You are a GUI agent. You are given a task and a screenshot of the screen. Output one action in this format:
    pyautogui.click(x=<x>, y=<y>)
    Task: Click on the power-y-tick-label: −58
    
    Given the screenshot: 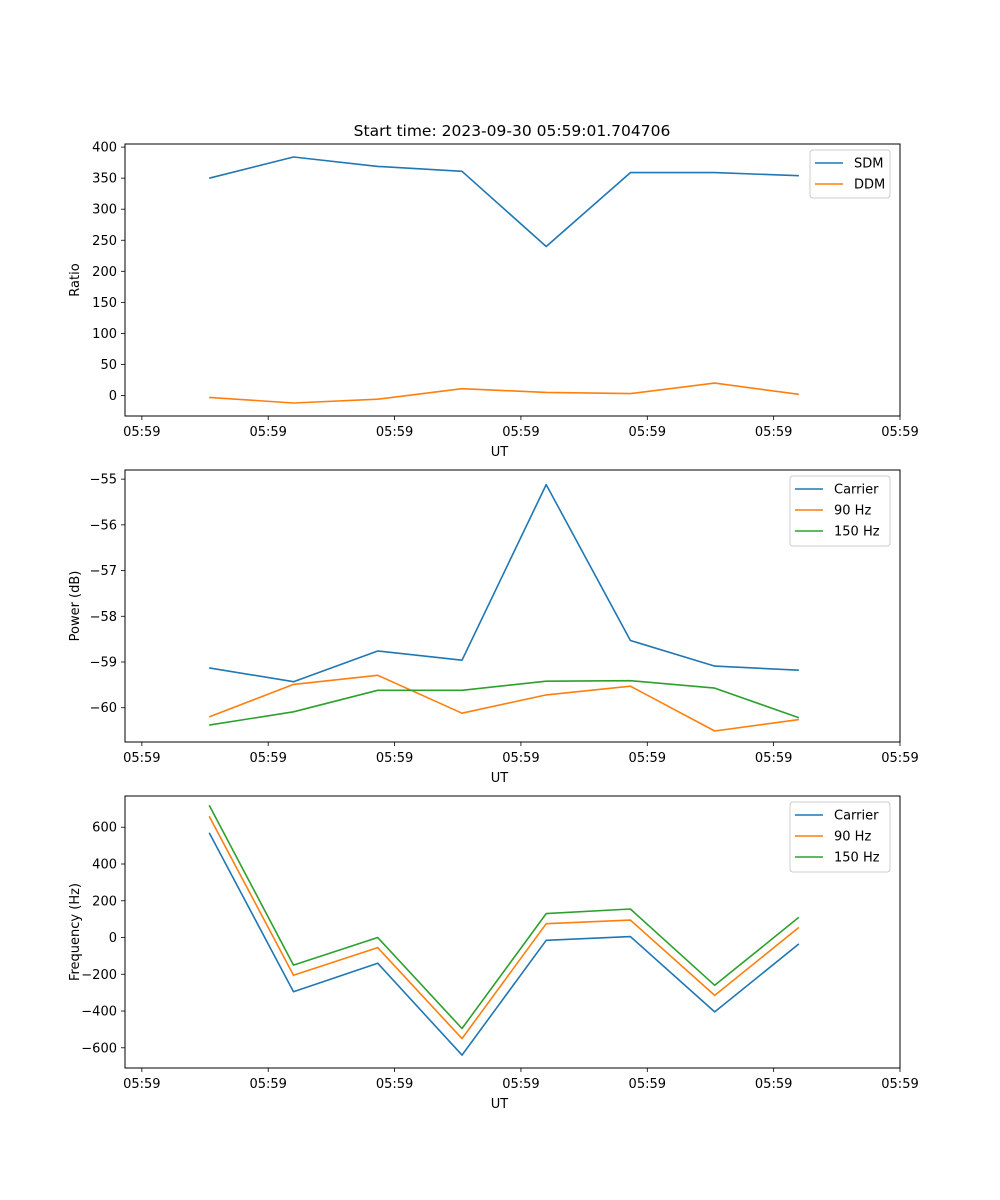 What is the action you would take?
    pyautogui.click(x=103, y=617)
    